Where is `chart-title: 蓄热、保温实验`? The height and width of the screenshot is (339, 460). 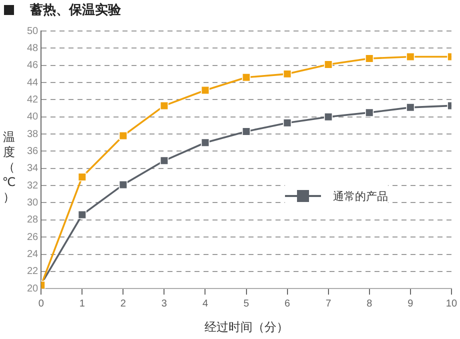 chart-title: 蓄热、保温实验 is located at coordinates (75, 10).